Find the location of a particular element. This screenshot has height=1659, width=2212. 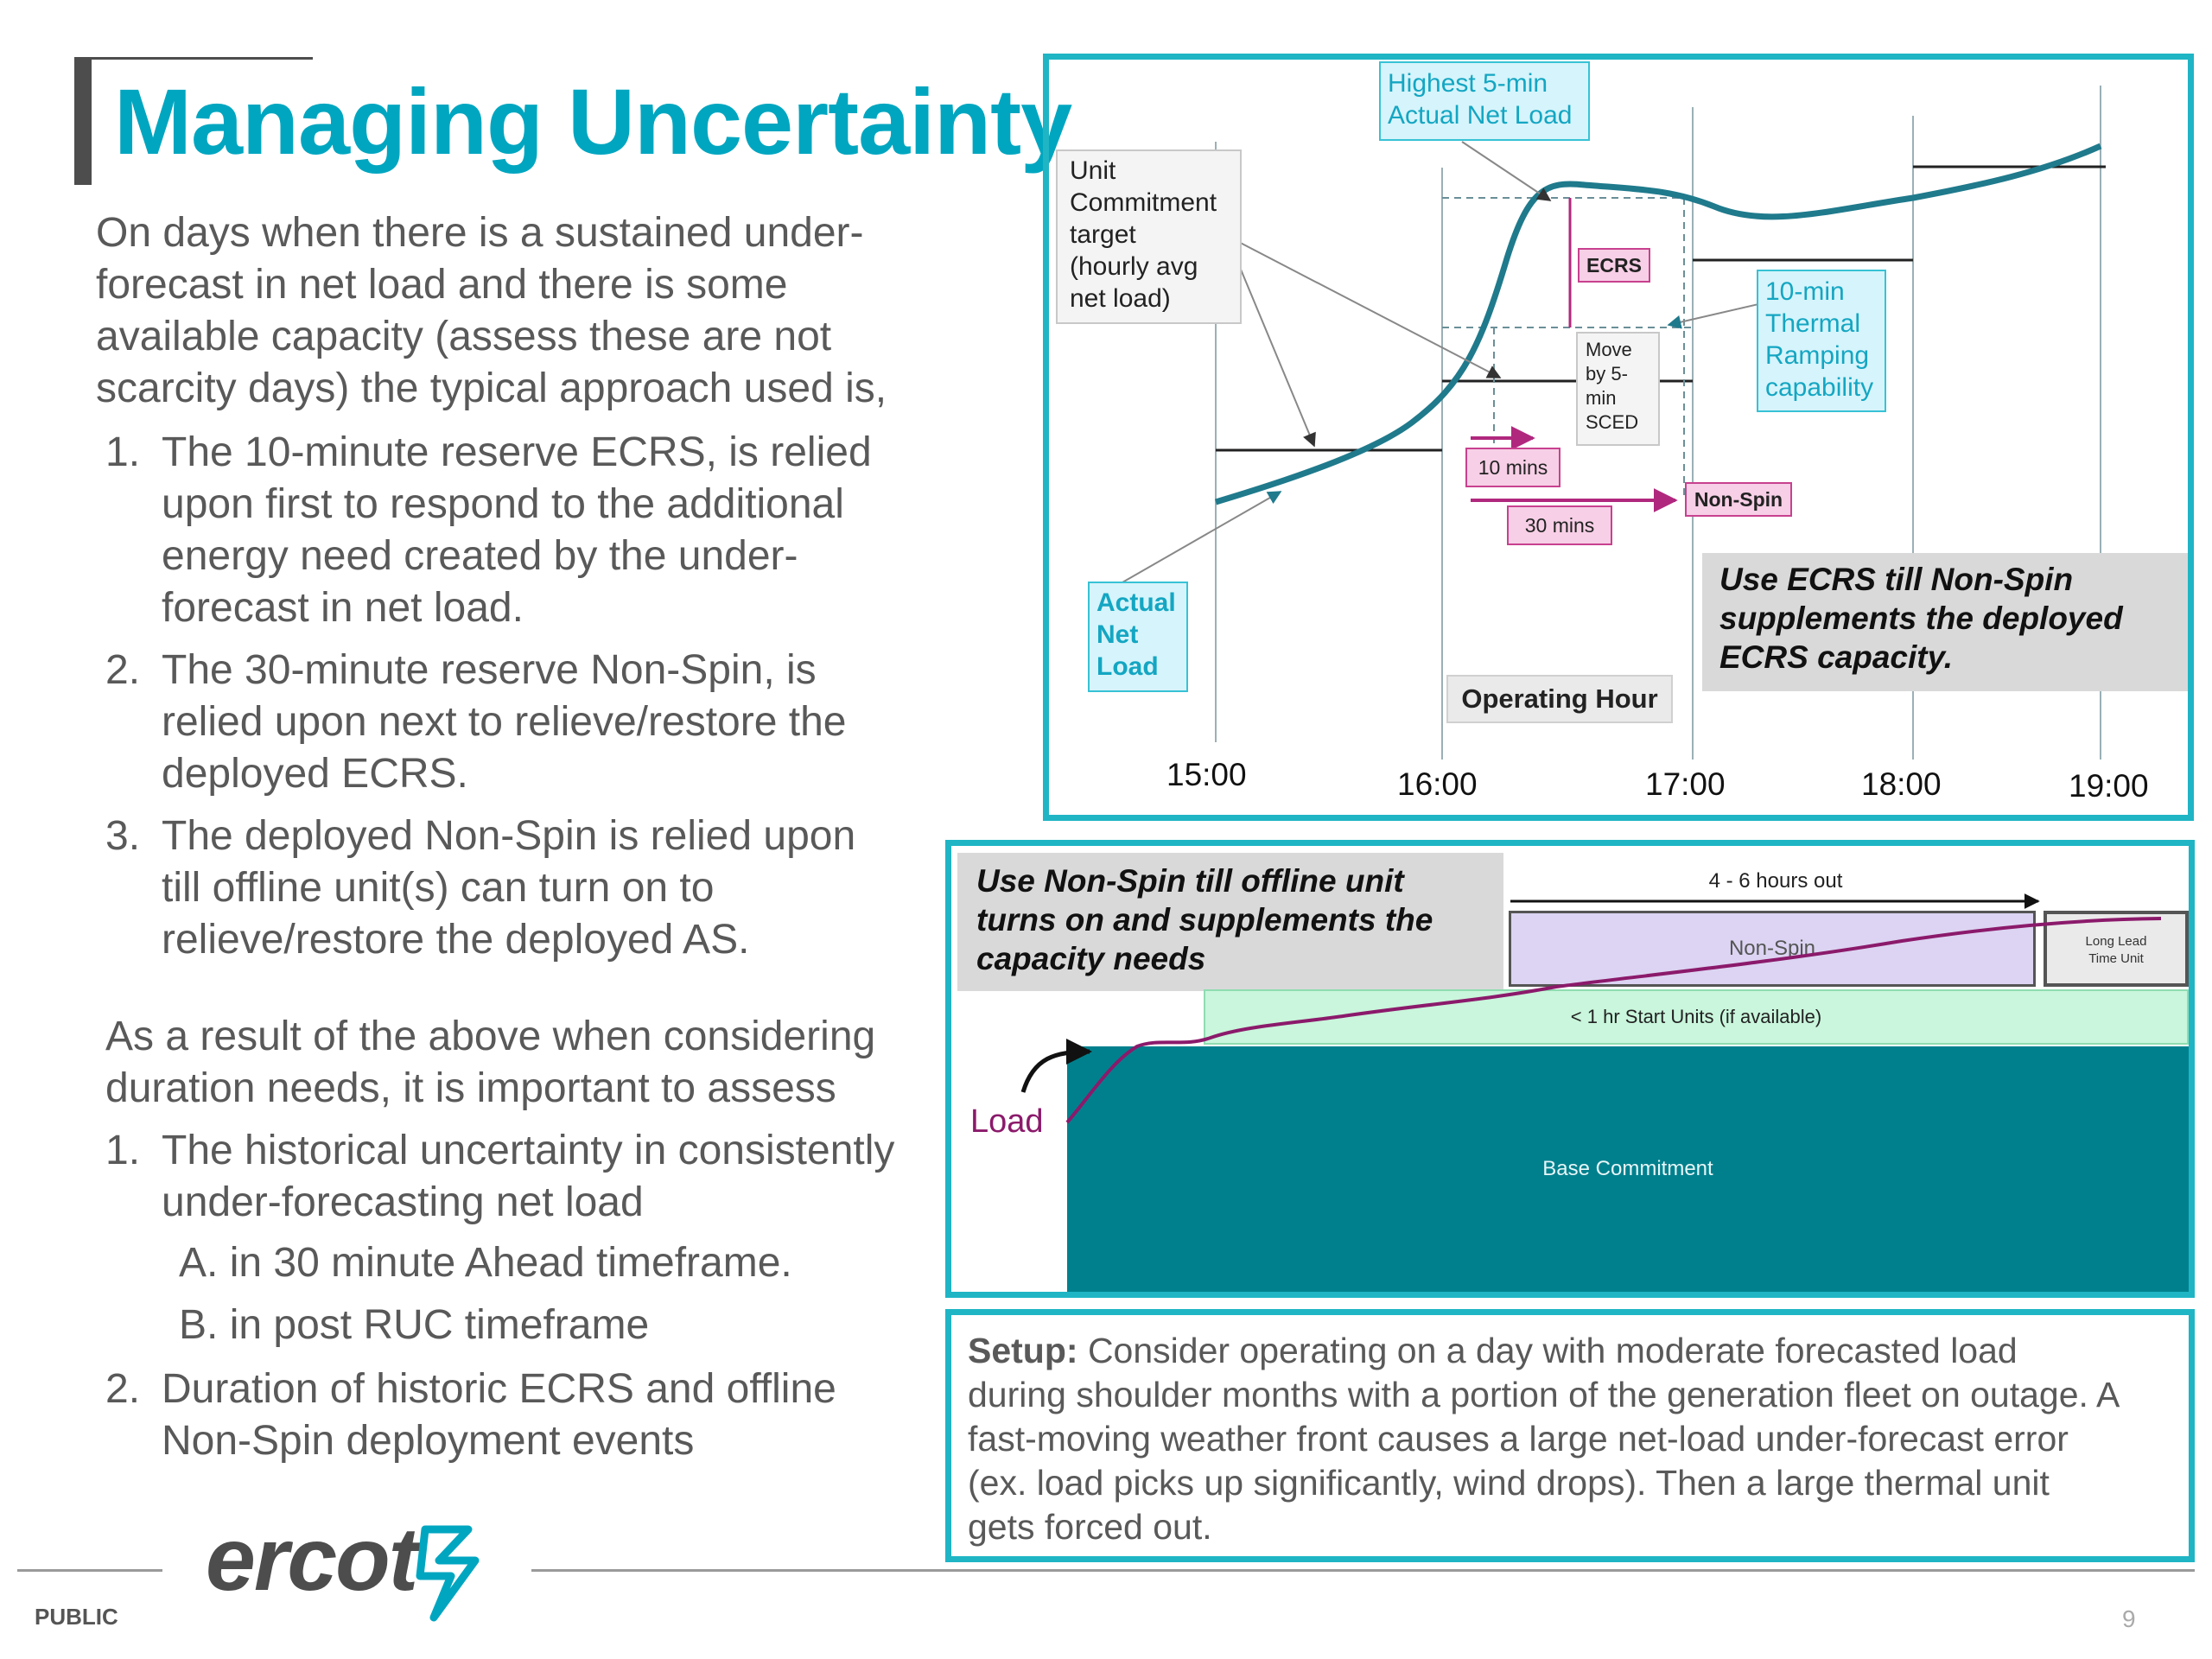

list-letter: A. is located at coordinates (199, 1263).